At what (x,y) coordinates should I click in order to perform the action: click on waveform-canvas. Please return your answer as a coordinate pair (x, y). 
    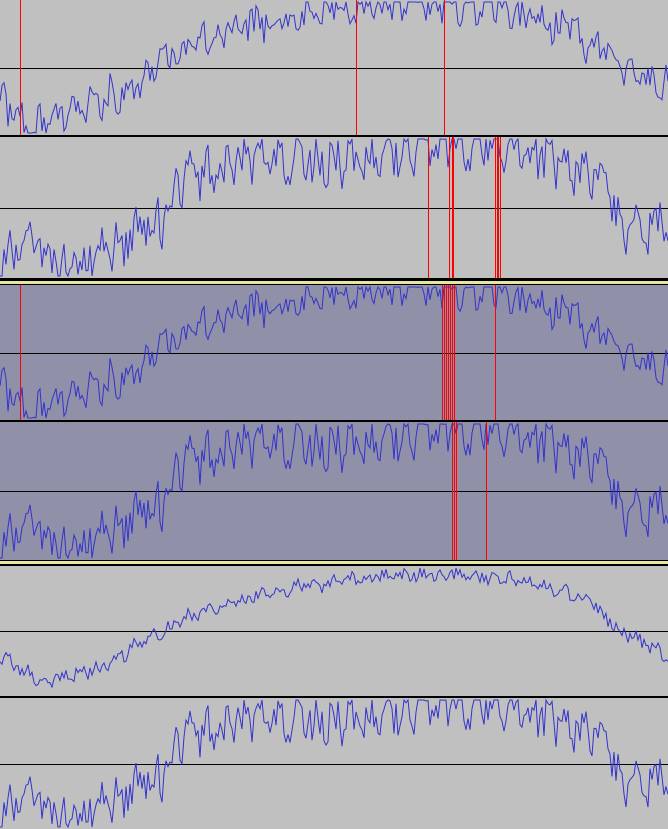
    Looking at the image, I should click on (334, 628).